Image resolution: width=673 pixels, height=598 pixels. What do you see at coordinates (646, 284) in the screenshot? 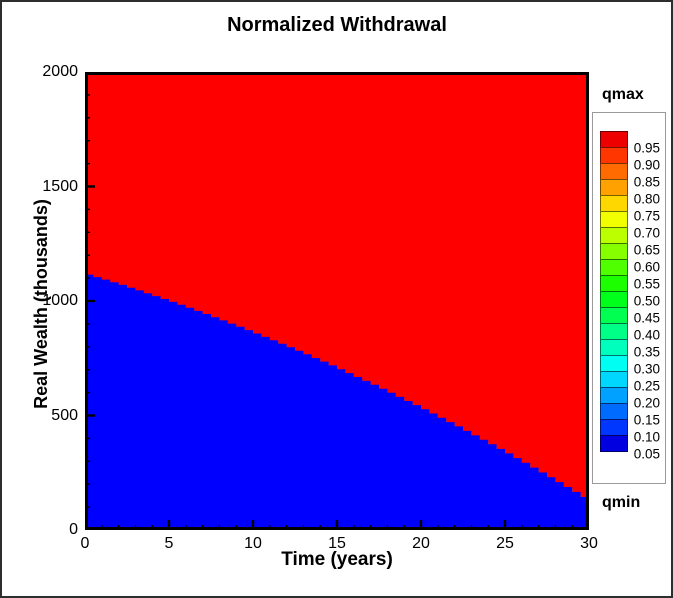
I see `legend-value-label: 0.55` at bounding box center [646, 284].